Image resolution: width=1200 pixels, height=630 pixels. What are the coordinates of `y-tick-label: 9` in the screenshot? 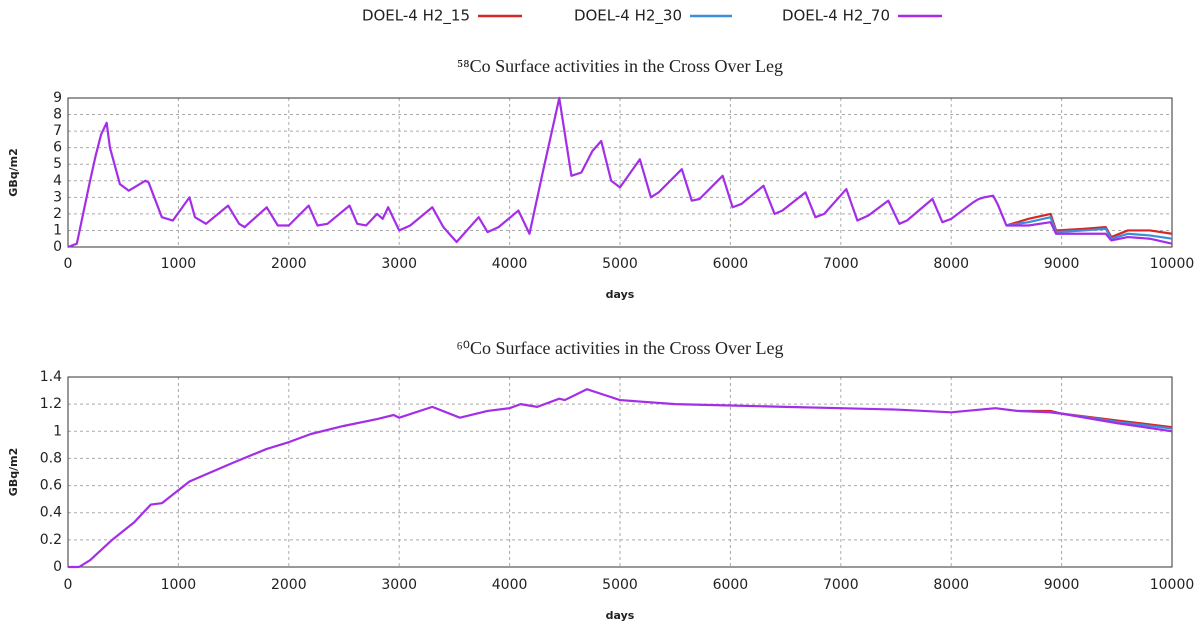 It's located at (57, 98).